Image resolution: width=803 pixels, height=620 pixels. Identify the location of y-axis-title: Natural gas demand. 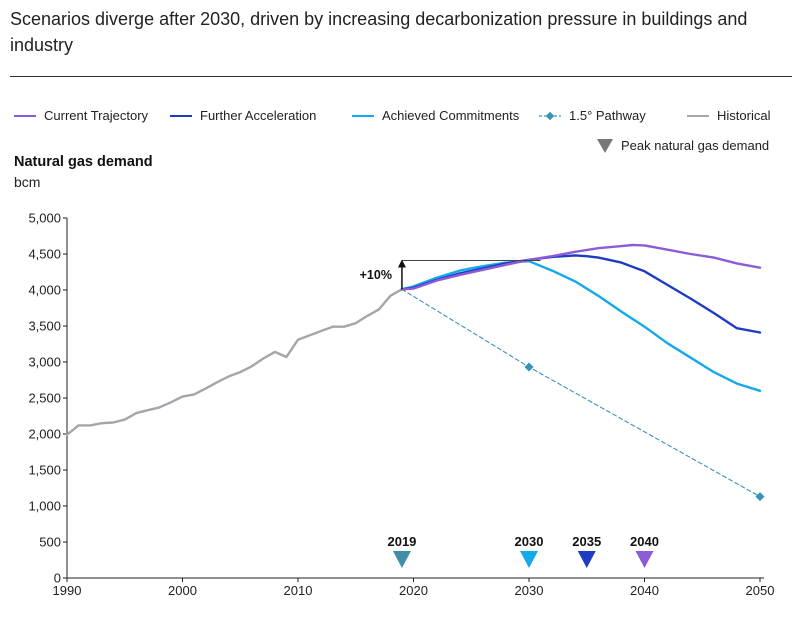
(83, 162).